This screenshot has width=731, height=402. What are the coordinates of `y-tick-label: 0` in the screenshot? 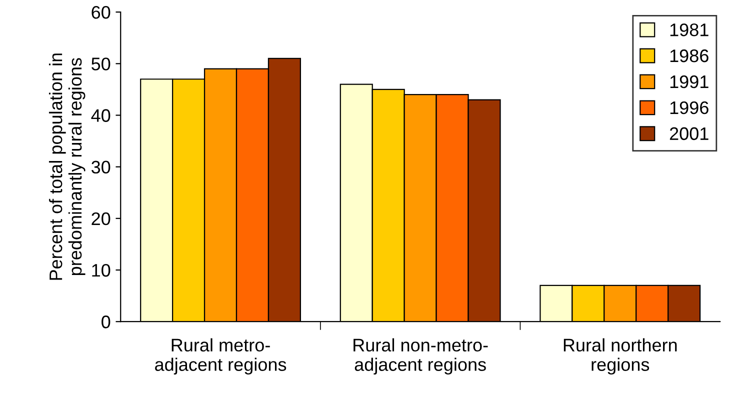 It's located at (106, 322).